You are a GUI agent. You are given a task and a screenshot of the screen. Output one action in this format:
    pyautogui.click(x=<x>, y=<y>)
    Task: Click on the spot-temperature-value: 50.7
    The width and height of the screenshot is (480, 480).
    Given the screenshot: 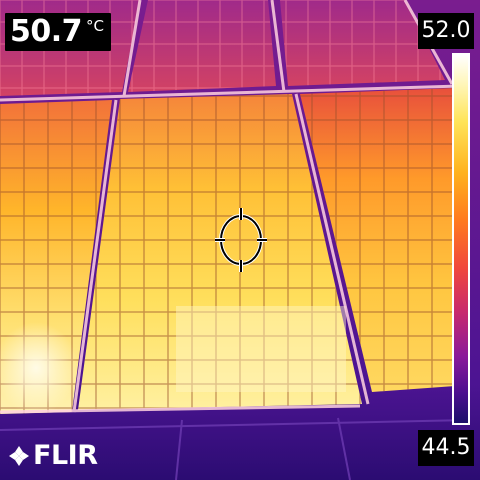 What is the action you would take?
    pyautogui.click(x=46, y=31)
    